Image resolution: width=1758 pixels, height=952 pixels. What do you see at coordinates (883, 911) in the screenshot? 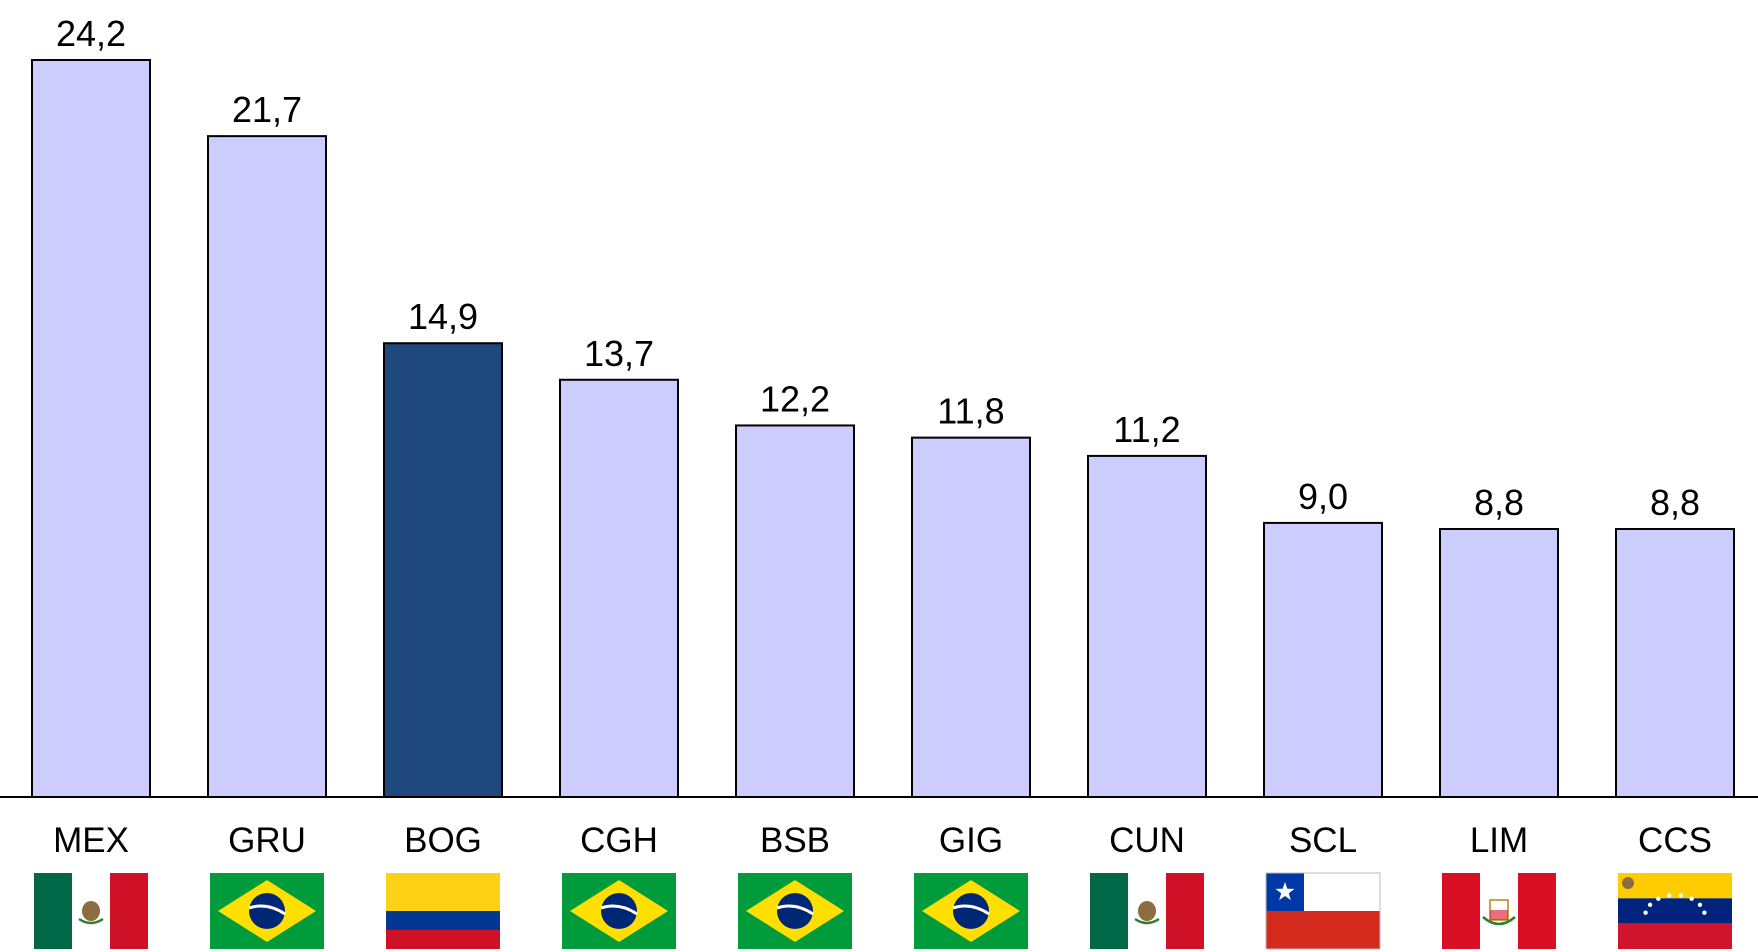
I see `country-flags` at bounding box center [883, 911].